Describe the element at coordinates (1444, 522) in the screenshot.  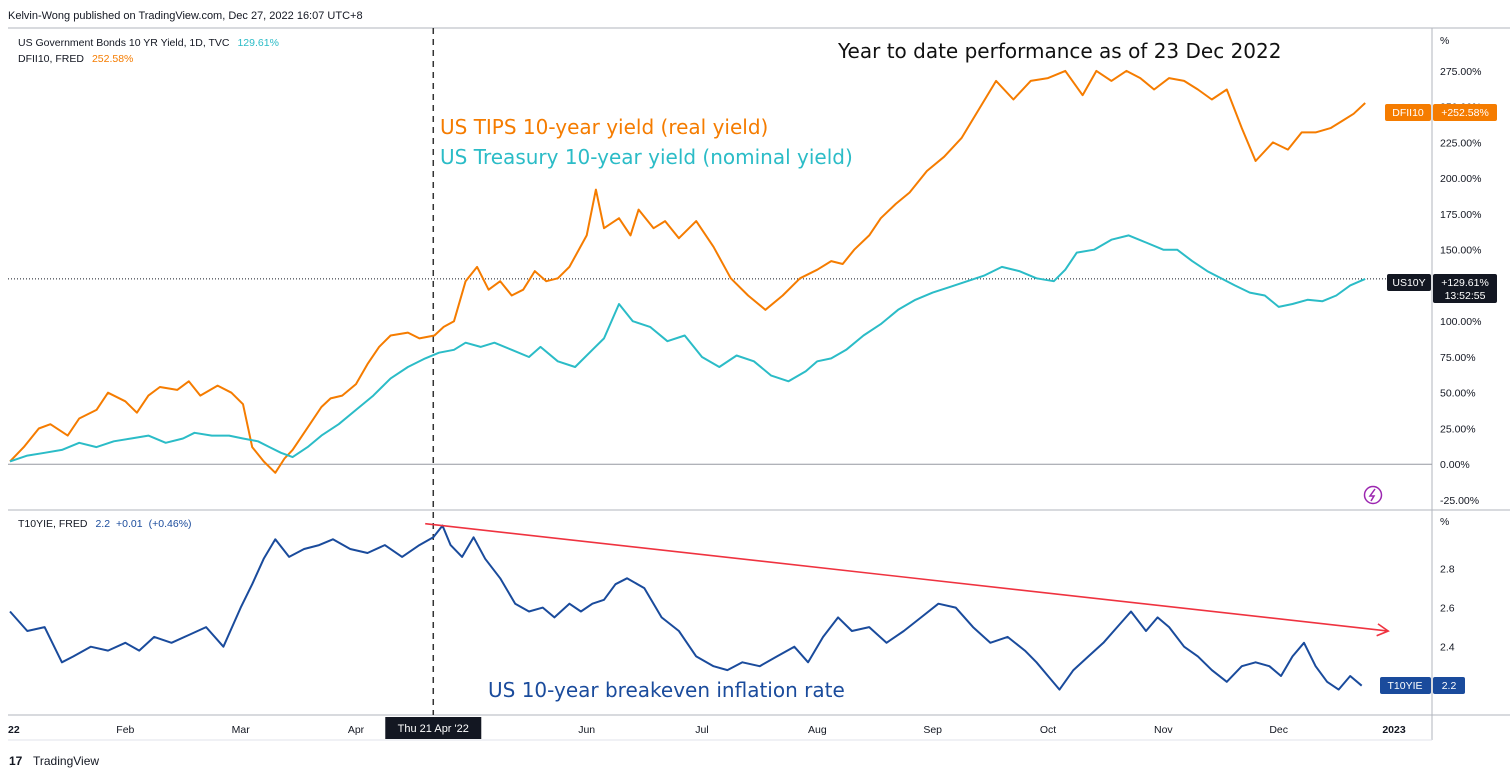
I see `lower-y-unit: %` at that location.